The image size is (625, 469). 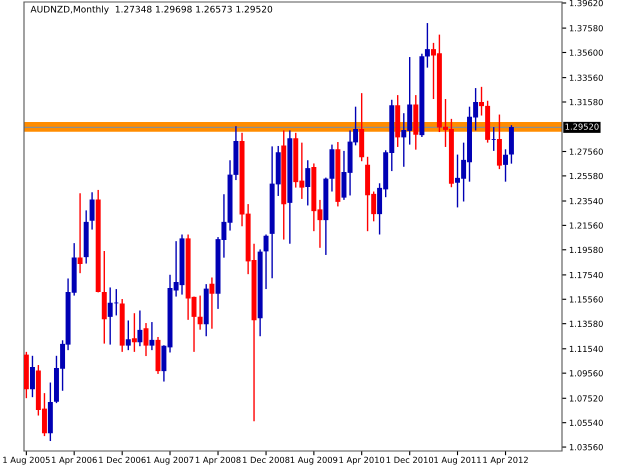 What do you see at coordinates (586, 373) in the screenshot?
I see `y-tick-label: 1.09560` at bounding box center [586, 373].